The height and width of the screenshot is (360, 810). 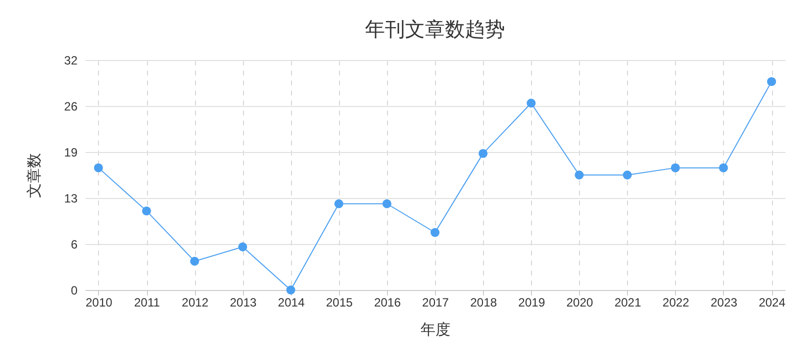 What do you see at coordinates (291, 303) in the screenshot?
I see `x-tick-label: 2014` at bounding box center [291, 303].